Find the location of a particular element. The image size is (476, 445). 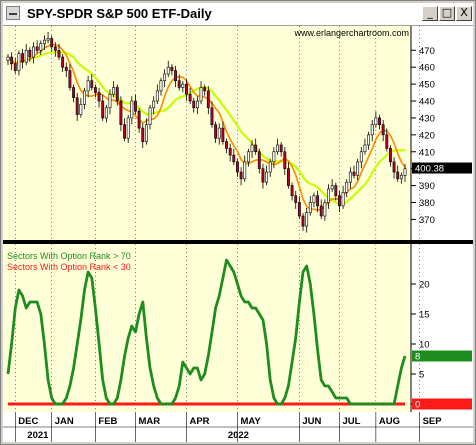

month-label: JUN is located at coordinates (311, 421).